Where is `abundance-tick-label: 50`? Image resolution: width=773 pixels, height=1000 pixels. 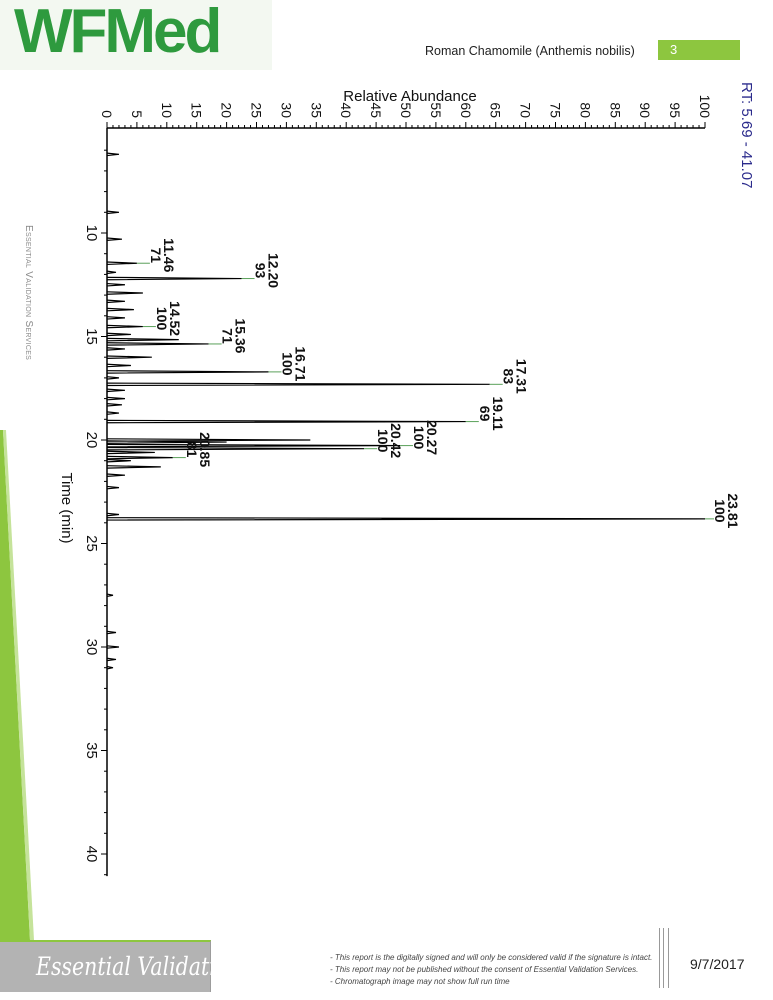
abundance-tick-label: 50 is located at coordinates (406, 110).